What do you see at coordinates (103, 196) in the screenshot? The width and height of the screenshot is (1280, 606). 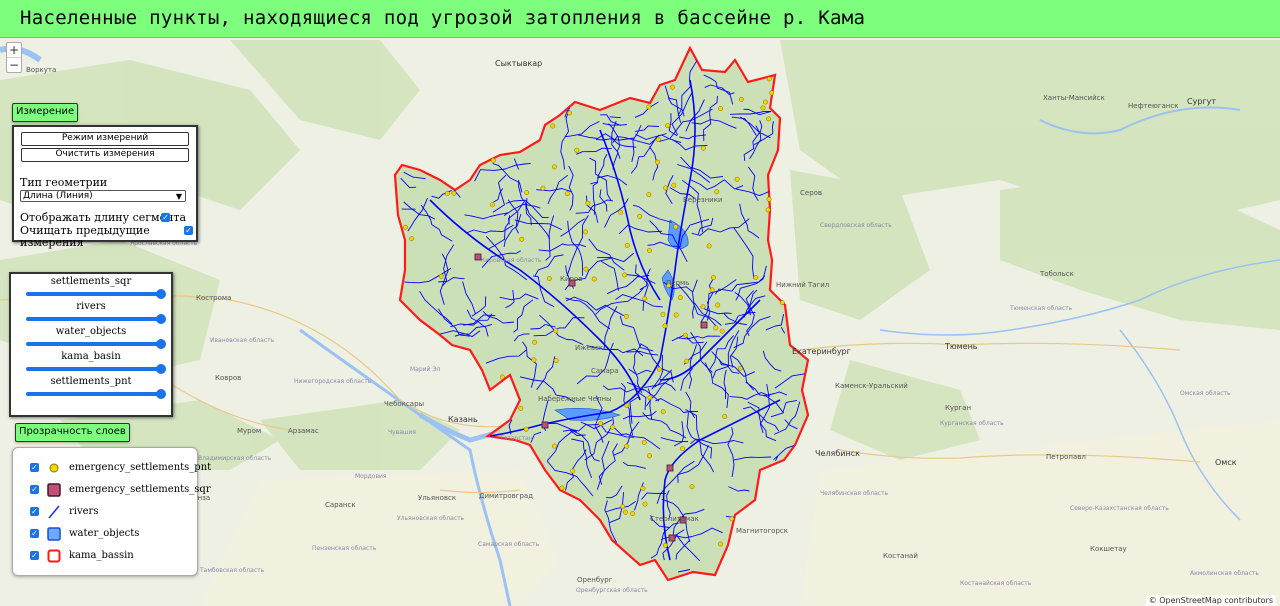 I see `geometry-type-select: Длина (Линия) ▼` at bounding box center [103, 196].